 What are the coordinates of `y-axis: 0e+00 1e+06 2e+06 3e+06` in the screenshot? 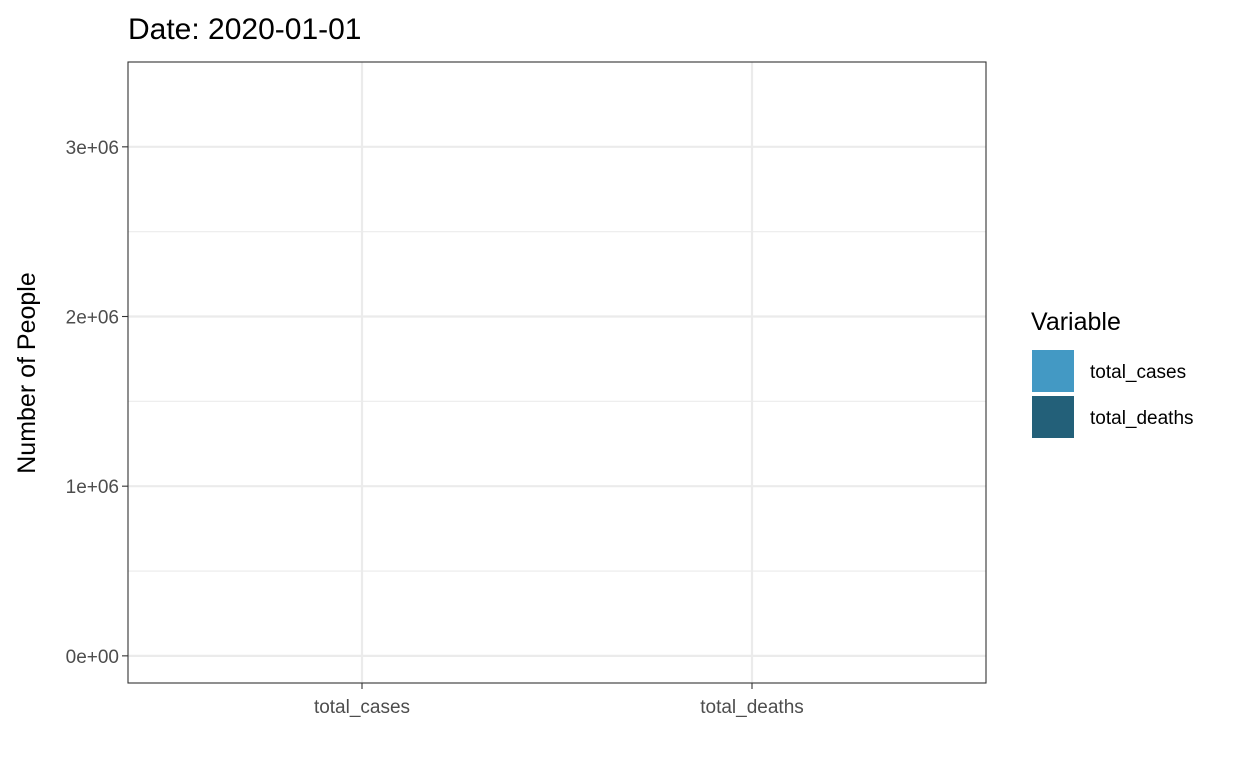 It's located at (97, 403).